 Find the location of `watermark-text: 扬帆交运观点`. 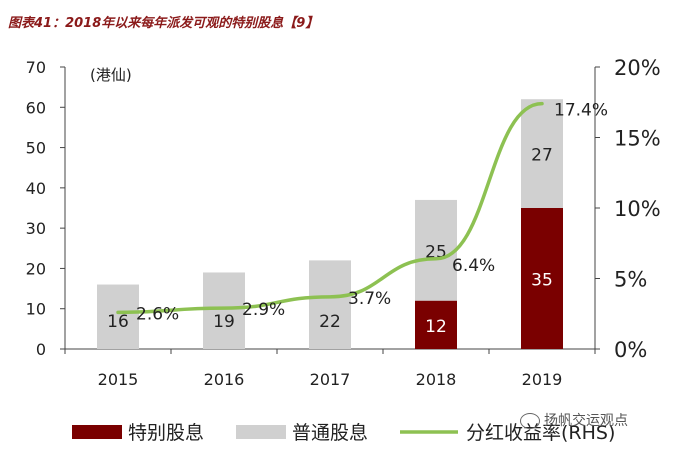

watermark-text: 扬帆交运观点 is located at coordinates (586, 421).